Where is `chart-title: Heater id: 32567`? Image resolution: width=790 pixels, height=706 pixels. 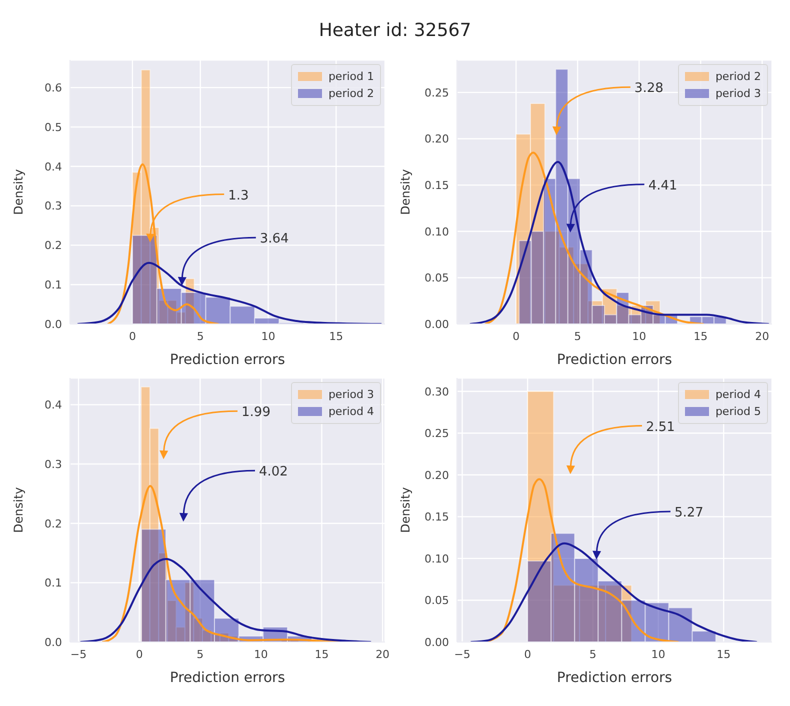 chart-title: Heater id: 32567 is located at coordinates (395, 30).